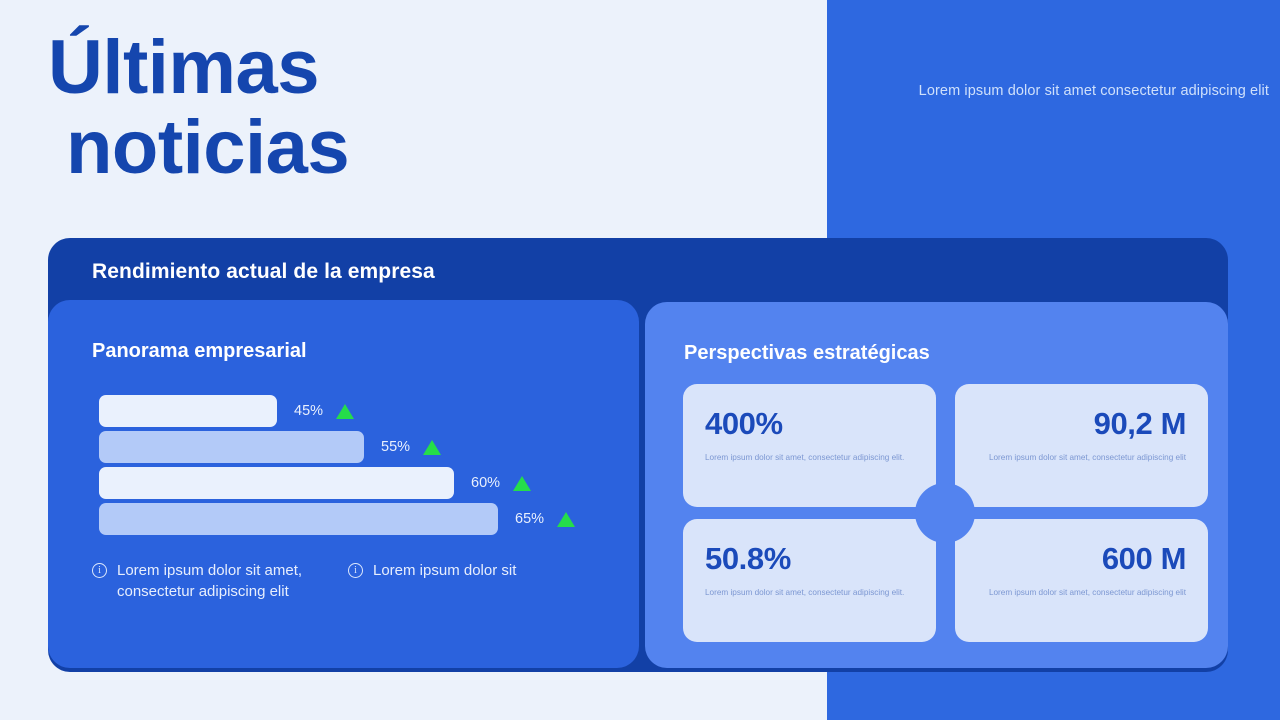 Image resolution: width=1280 pixels, height=720 pixels. Describe the element at coordinates (530, 519) in the screenshot. I see `chart-bar-label: 65%` at that location.